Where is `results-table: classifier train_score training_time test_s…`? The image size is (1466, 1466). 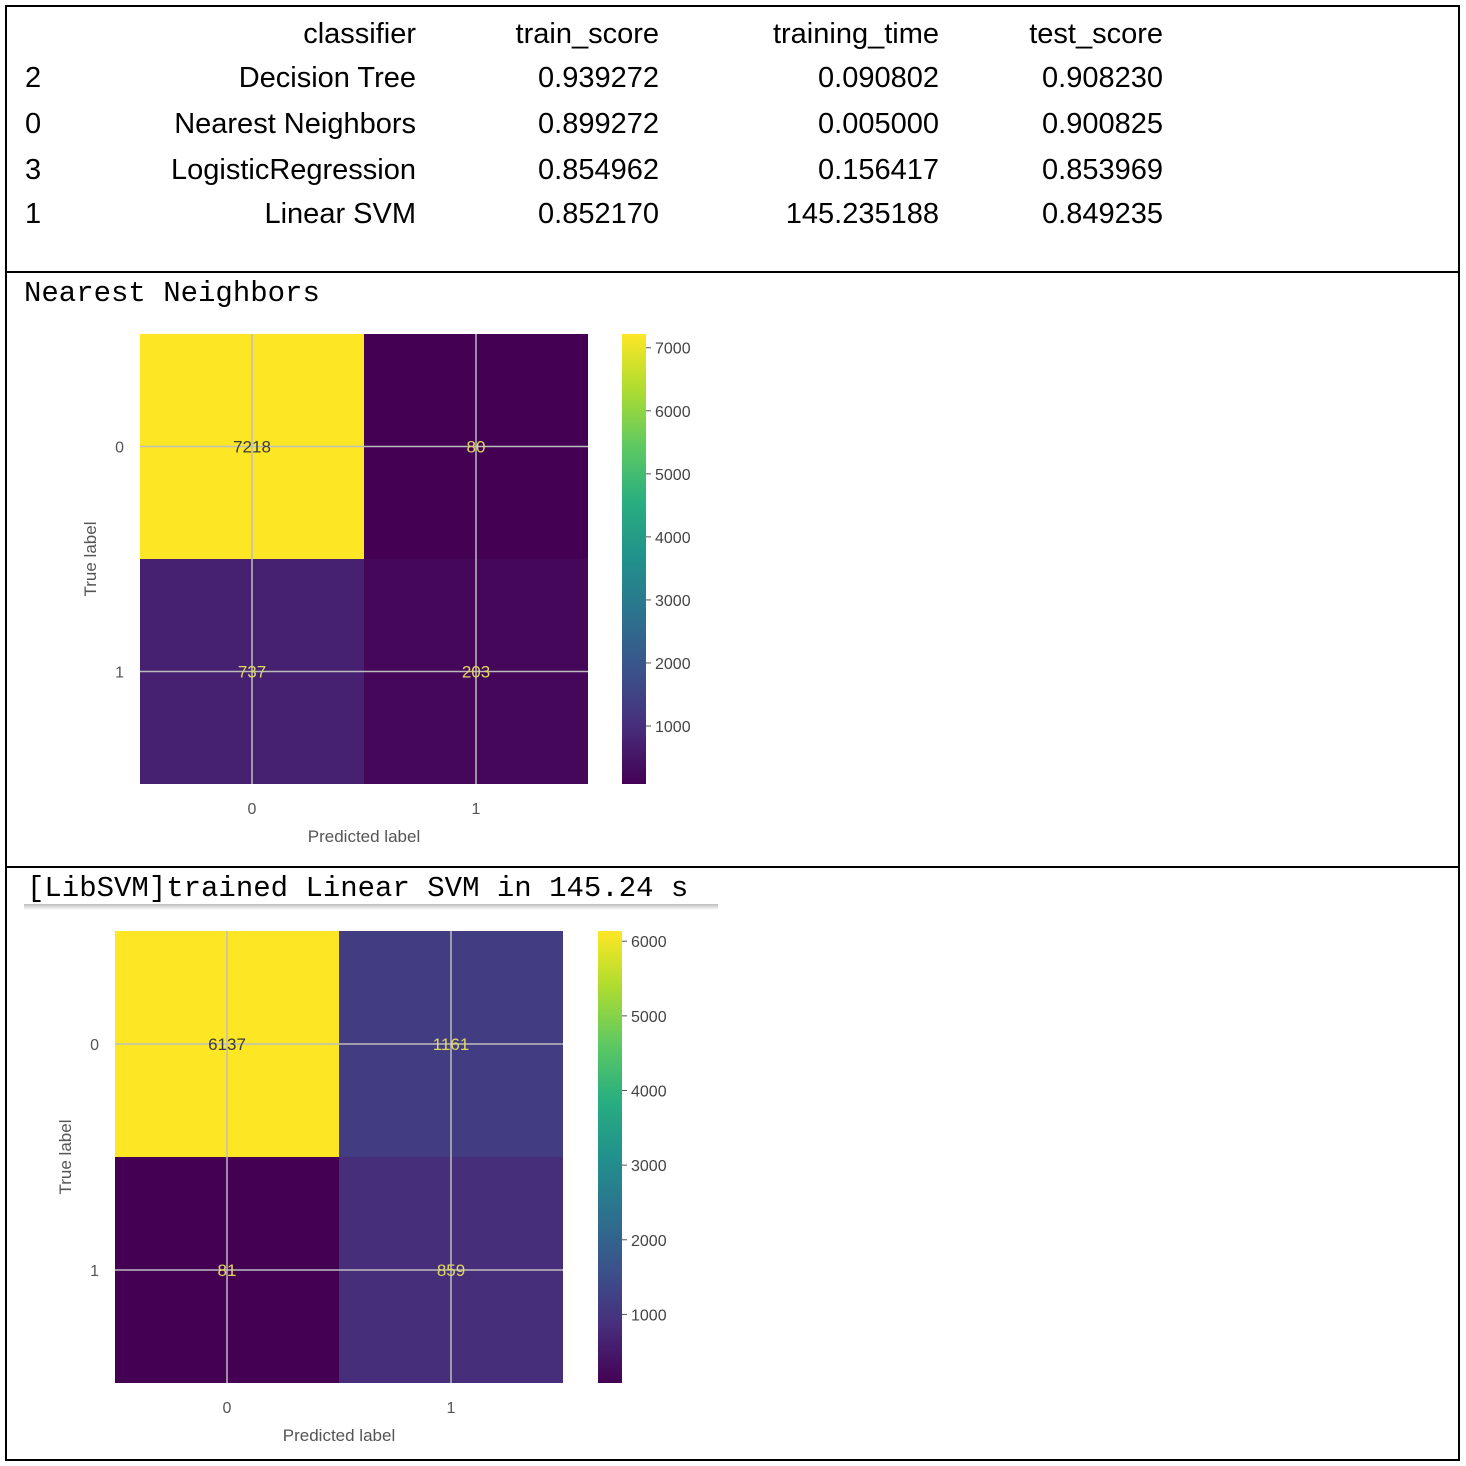
results-table: classifier train_score training_time test_s… is located at coordinates (594, 124).